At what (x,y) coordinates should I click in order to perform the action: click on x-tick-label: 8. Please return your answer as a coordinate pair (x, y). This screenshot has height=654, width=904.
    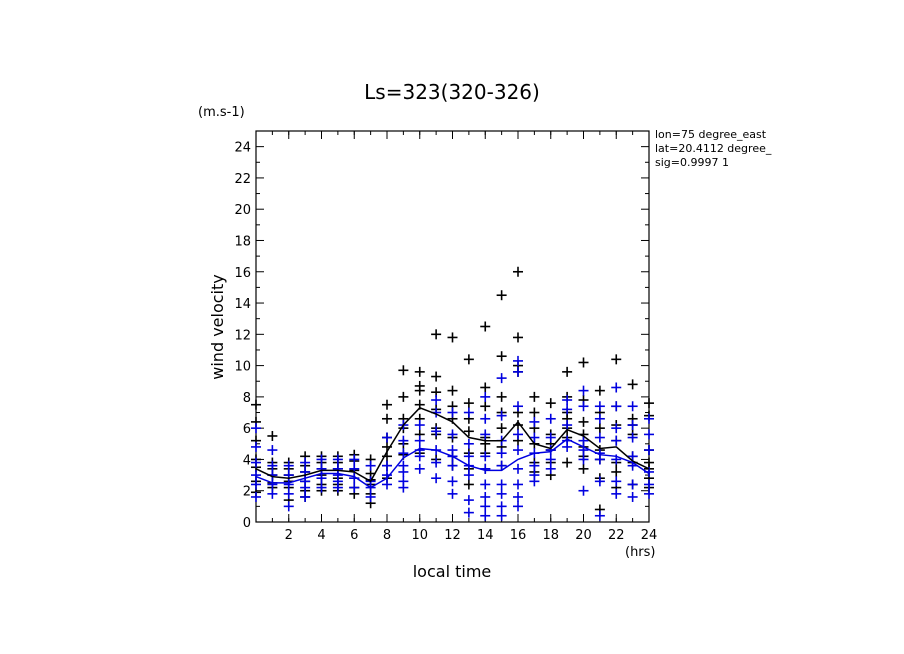
    Looking at the image, I should click on (387, 535).